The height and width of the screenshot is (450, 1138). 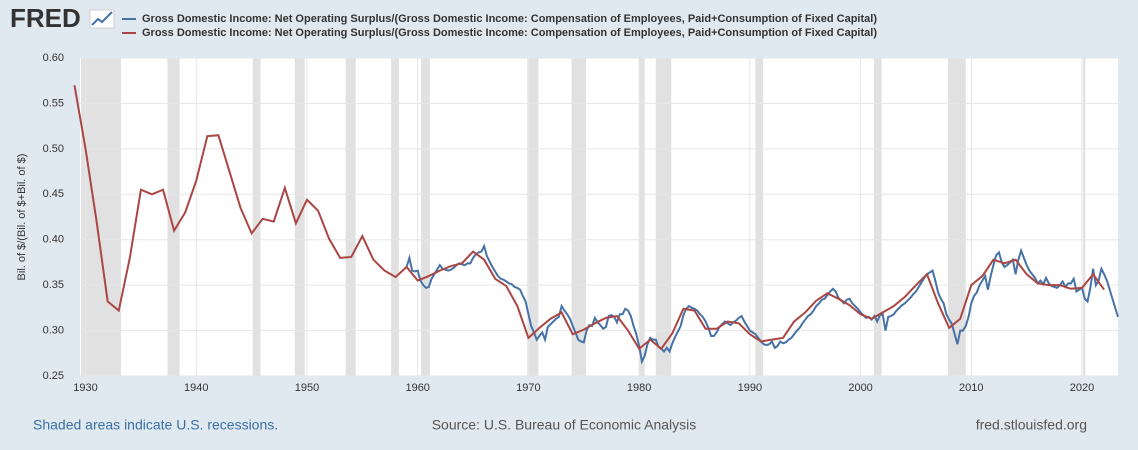 I want to click on y-tick-label: 0.35, so click(x=53, y=285).